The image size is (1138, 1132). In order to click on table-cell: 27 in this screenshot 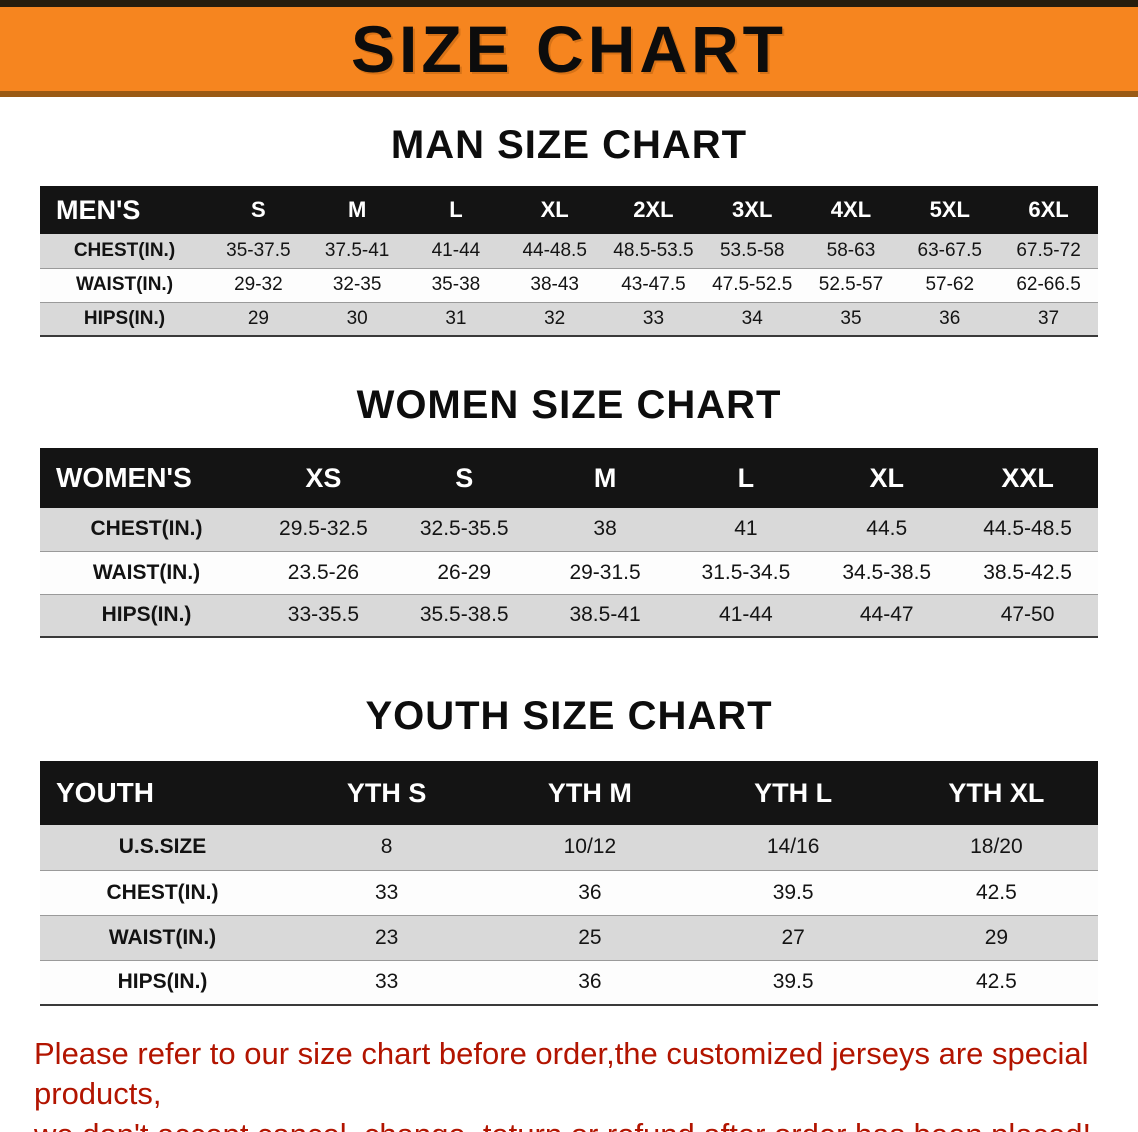, I will do `click(793, 937)`.